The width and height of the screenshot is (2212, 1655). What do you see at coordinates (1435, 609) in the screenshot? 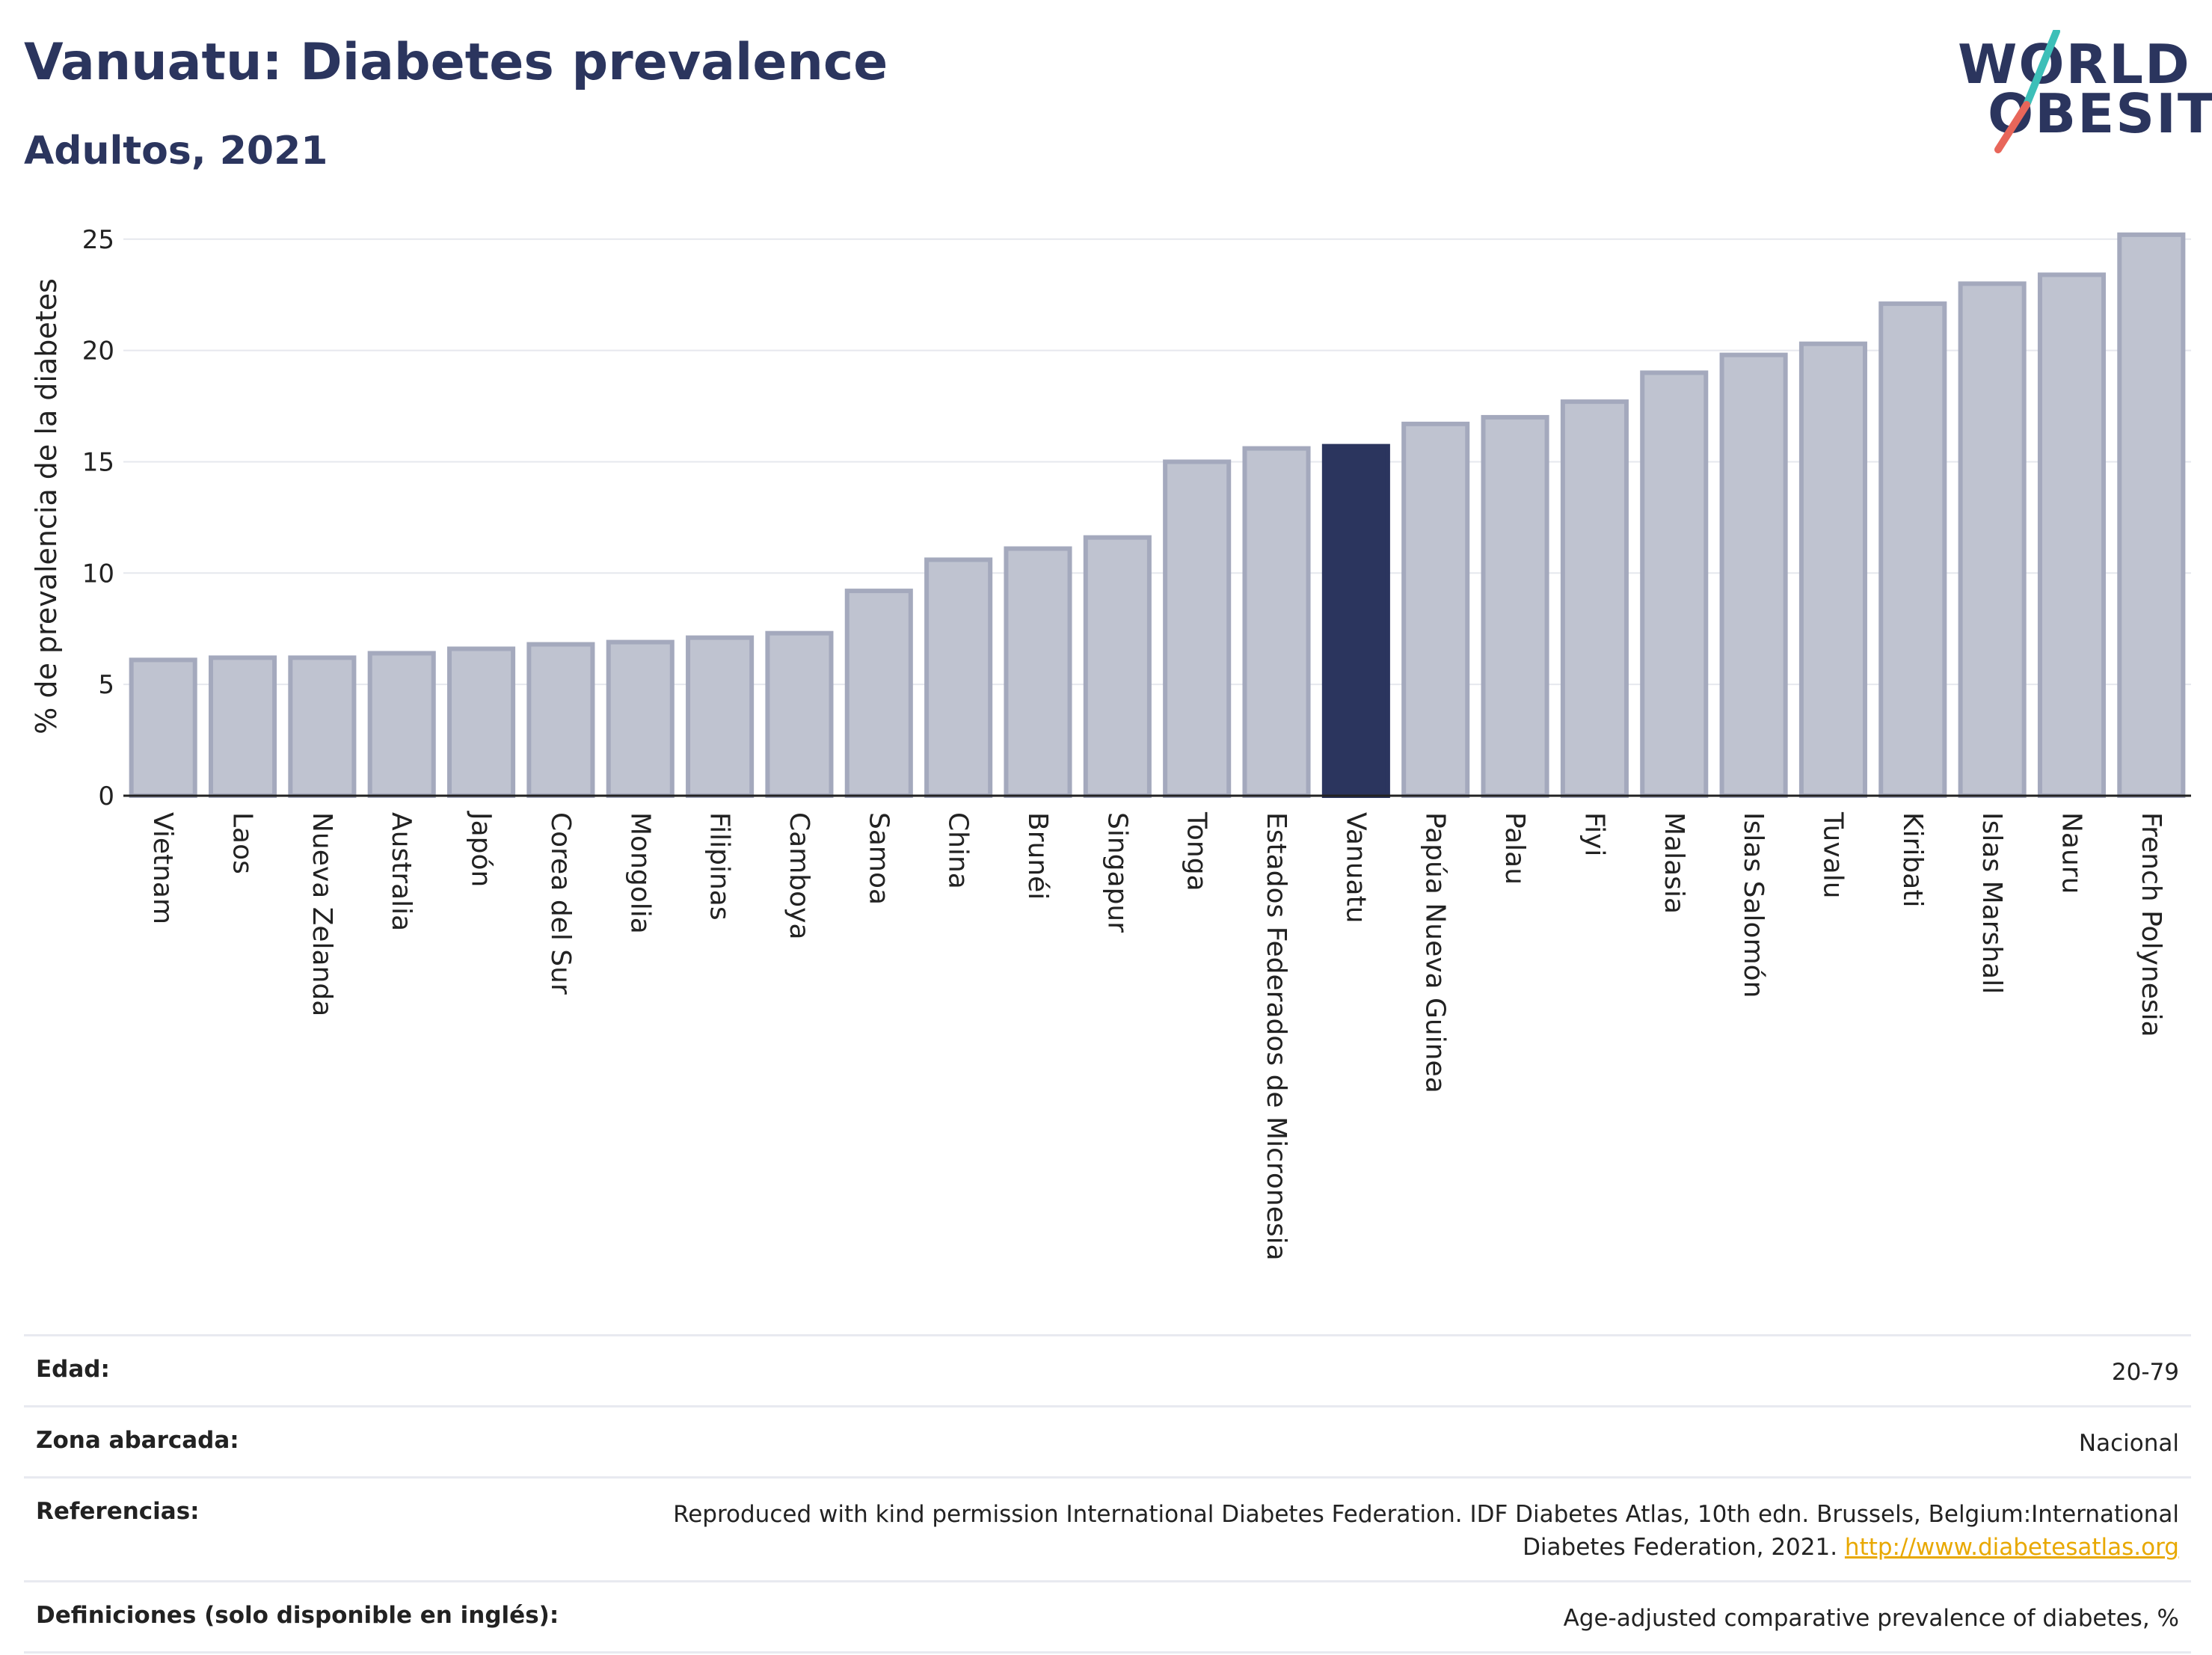
I see `bar-papúa-nueva-guinea` at bounding box center [1435, 609].